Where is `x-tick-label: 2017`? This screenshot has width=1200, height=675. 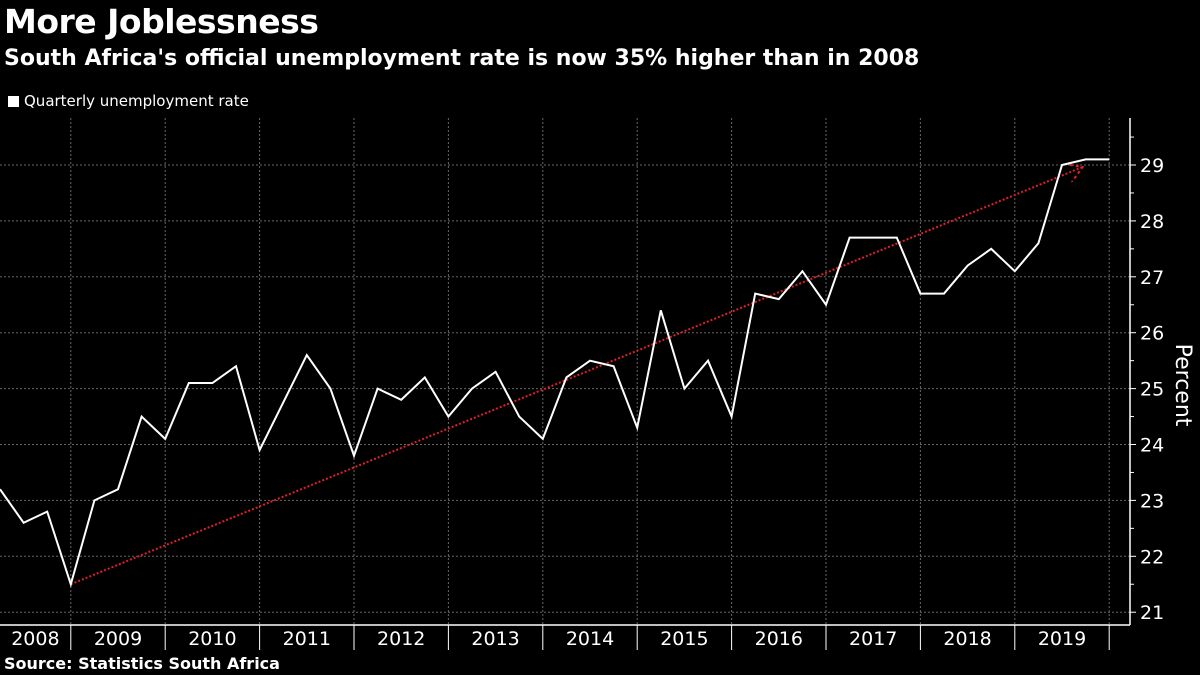
x-tick-label: 2017 is located at coordinates (873, 639).